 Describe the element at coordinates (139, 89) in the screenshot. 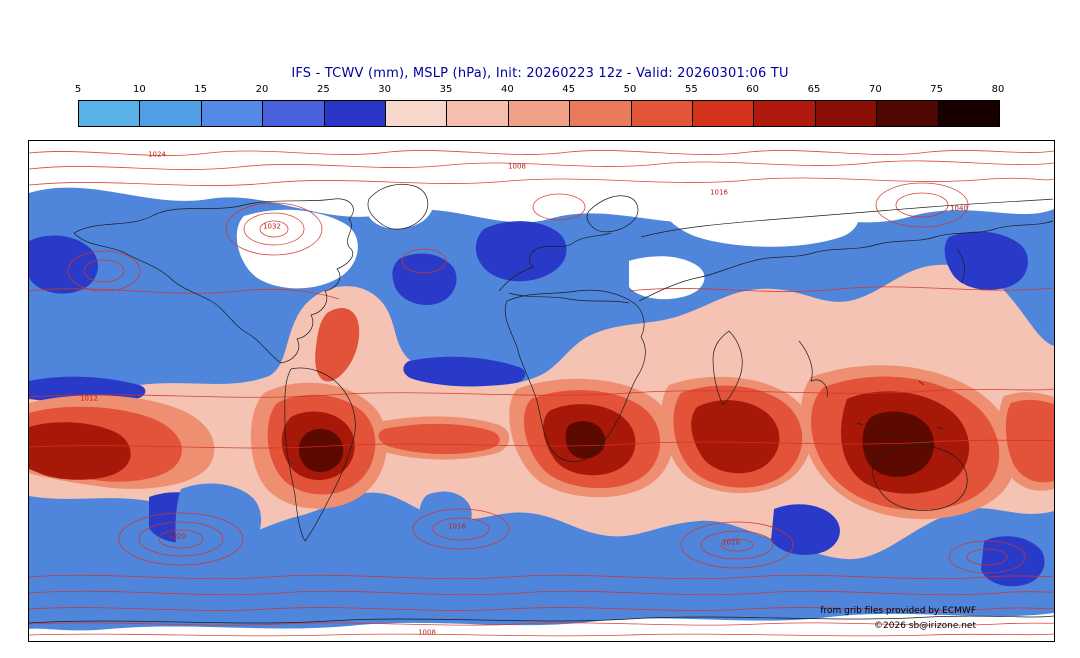

I see `colorbar-tick-label: 10` at that location.